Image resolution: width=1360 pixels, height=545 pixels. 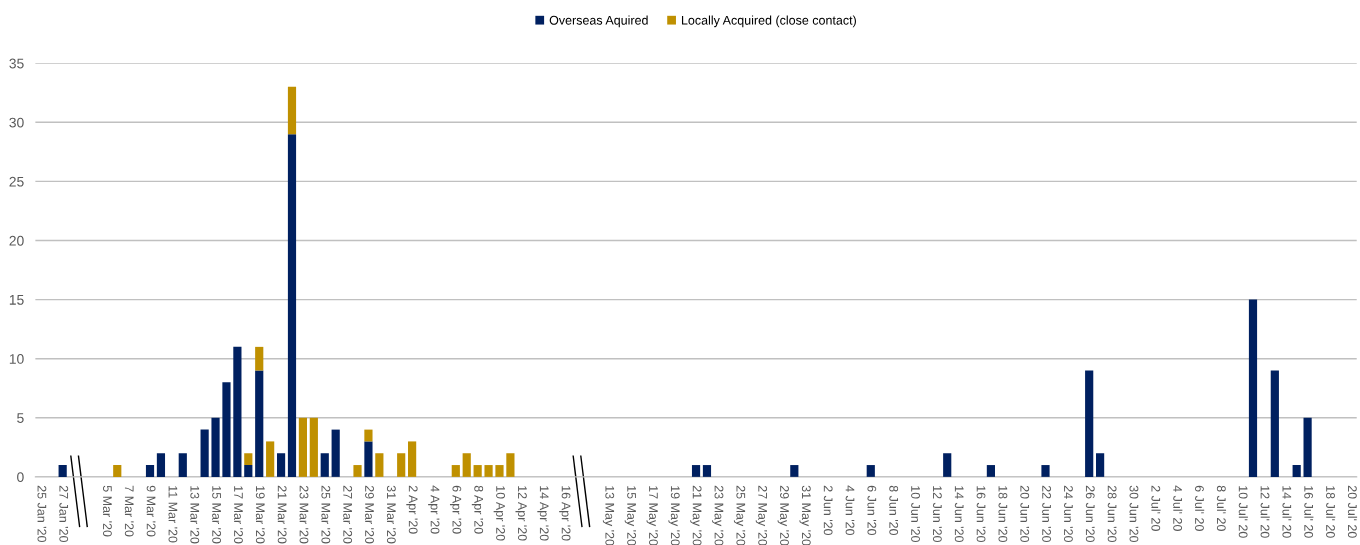 What do you see at coordinates (16, 240) in the screenshot?
I see `y-tick-label: 20` at bounding box center [16, 240].